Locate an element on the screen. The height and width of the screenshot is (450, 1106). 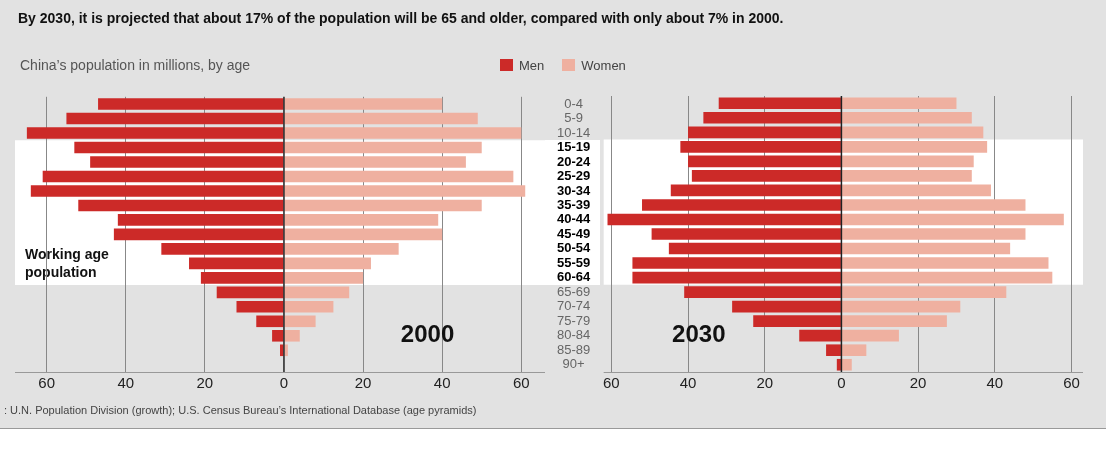
y-tick-label: 45-49 is located at coordinates (574, 233).